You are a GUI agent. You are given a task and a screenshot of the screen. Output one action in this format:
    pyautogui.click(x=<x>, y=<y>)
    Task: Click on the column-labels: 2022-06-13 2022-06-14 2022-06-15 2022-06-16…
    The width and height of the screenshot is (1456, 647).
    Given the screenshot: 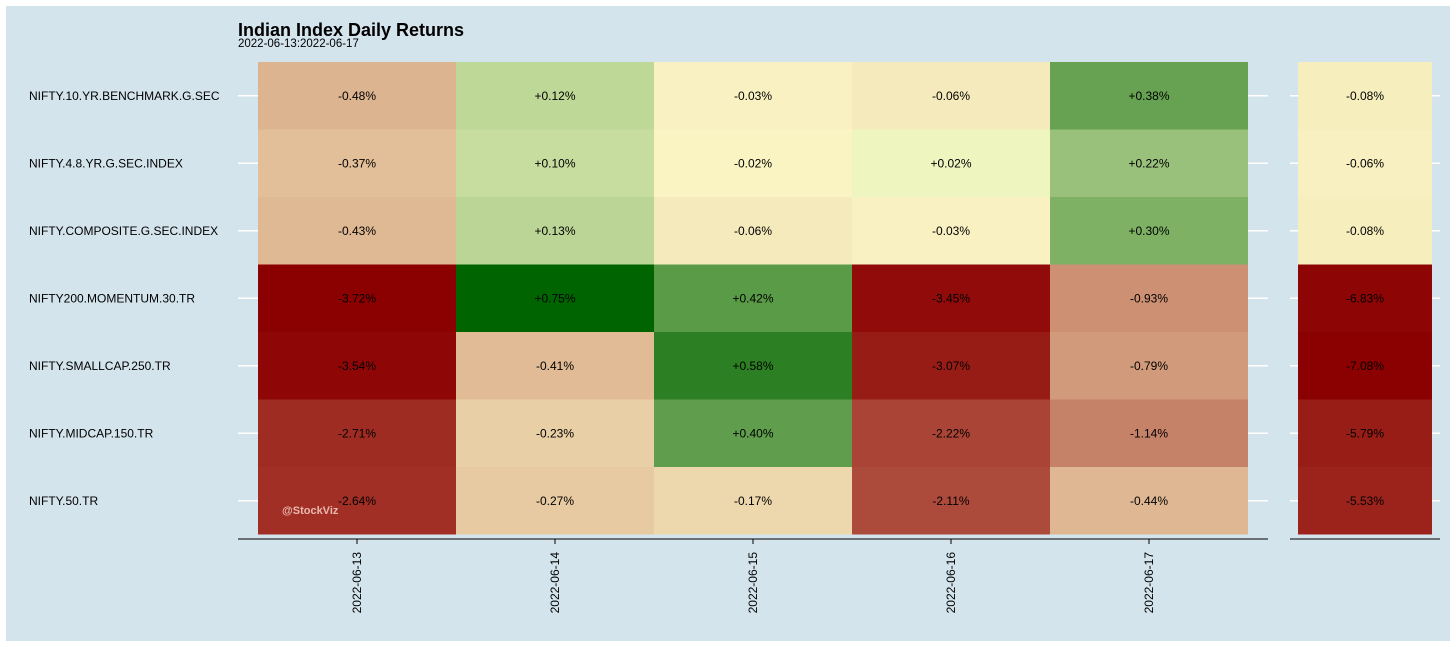 What is the action you would take?
    pyautogui.click(x=753, y=576)
    